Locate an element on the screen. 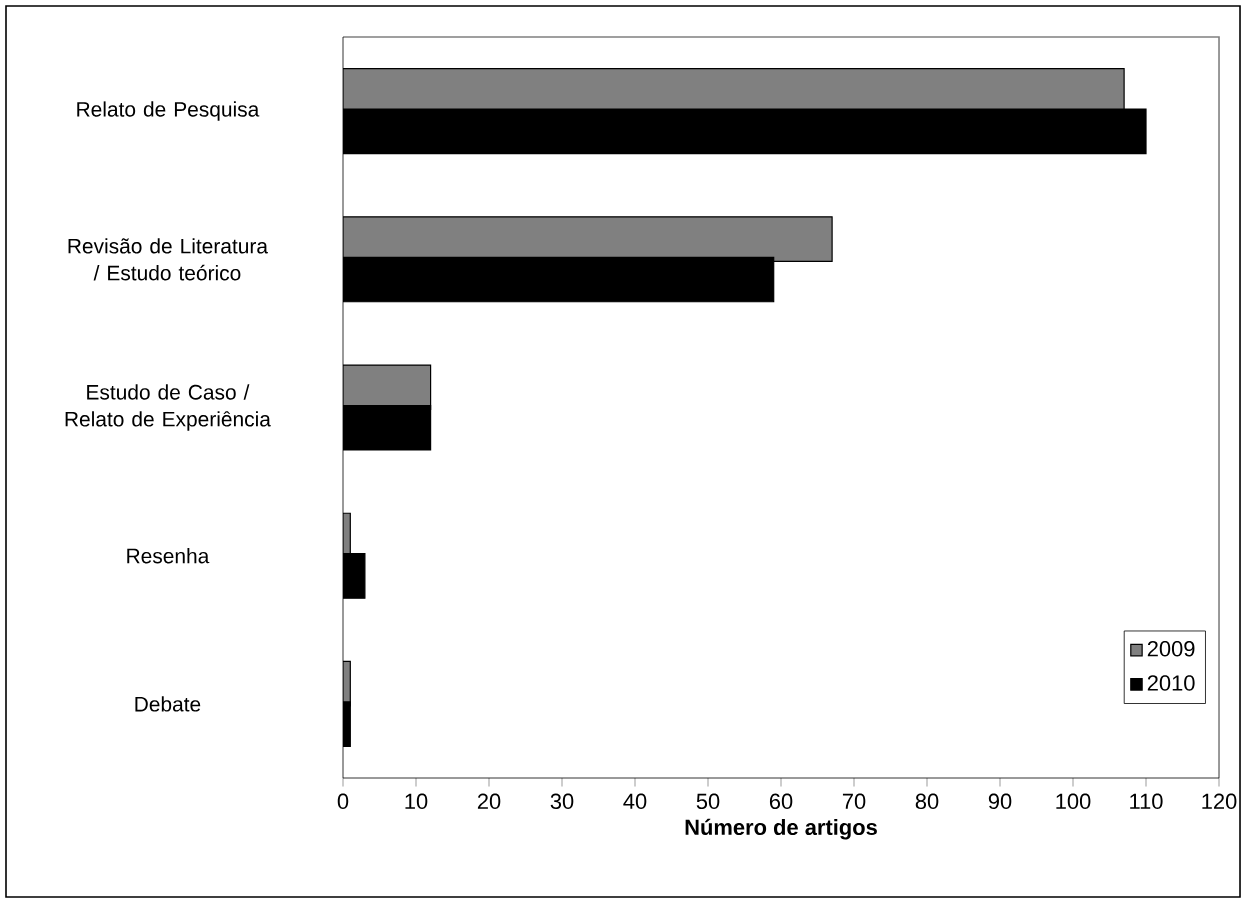 The image size is (1246, 899). legend-label: 2009 is located at coordinates (1171, 648).